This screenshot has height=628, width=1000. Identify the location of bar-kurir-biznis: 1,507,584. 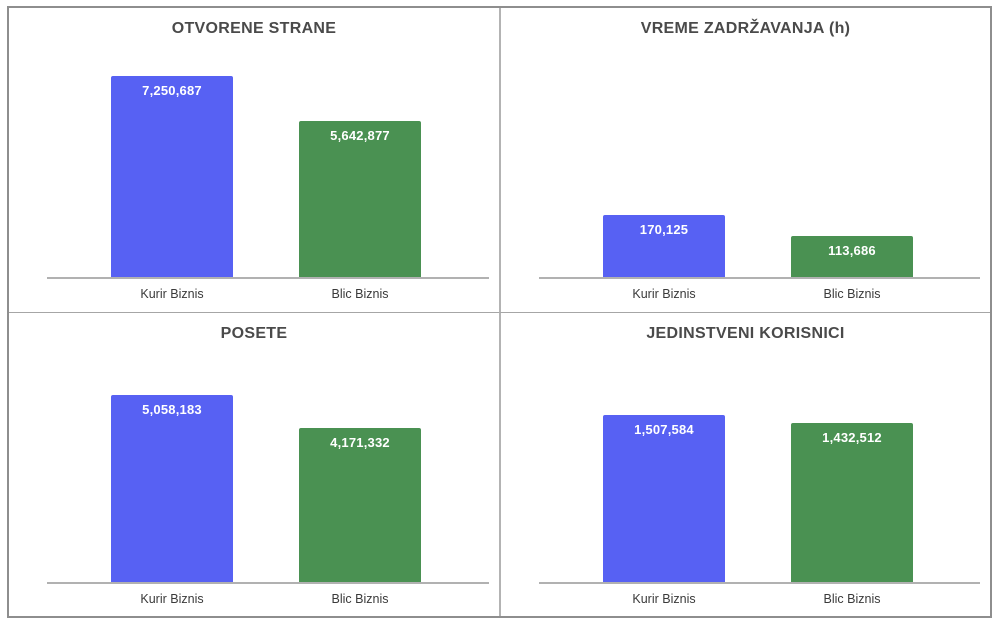
(664, 499).